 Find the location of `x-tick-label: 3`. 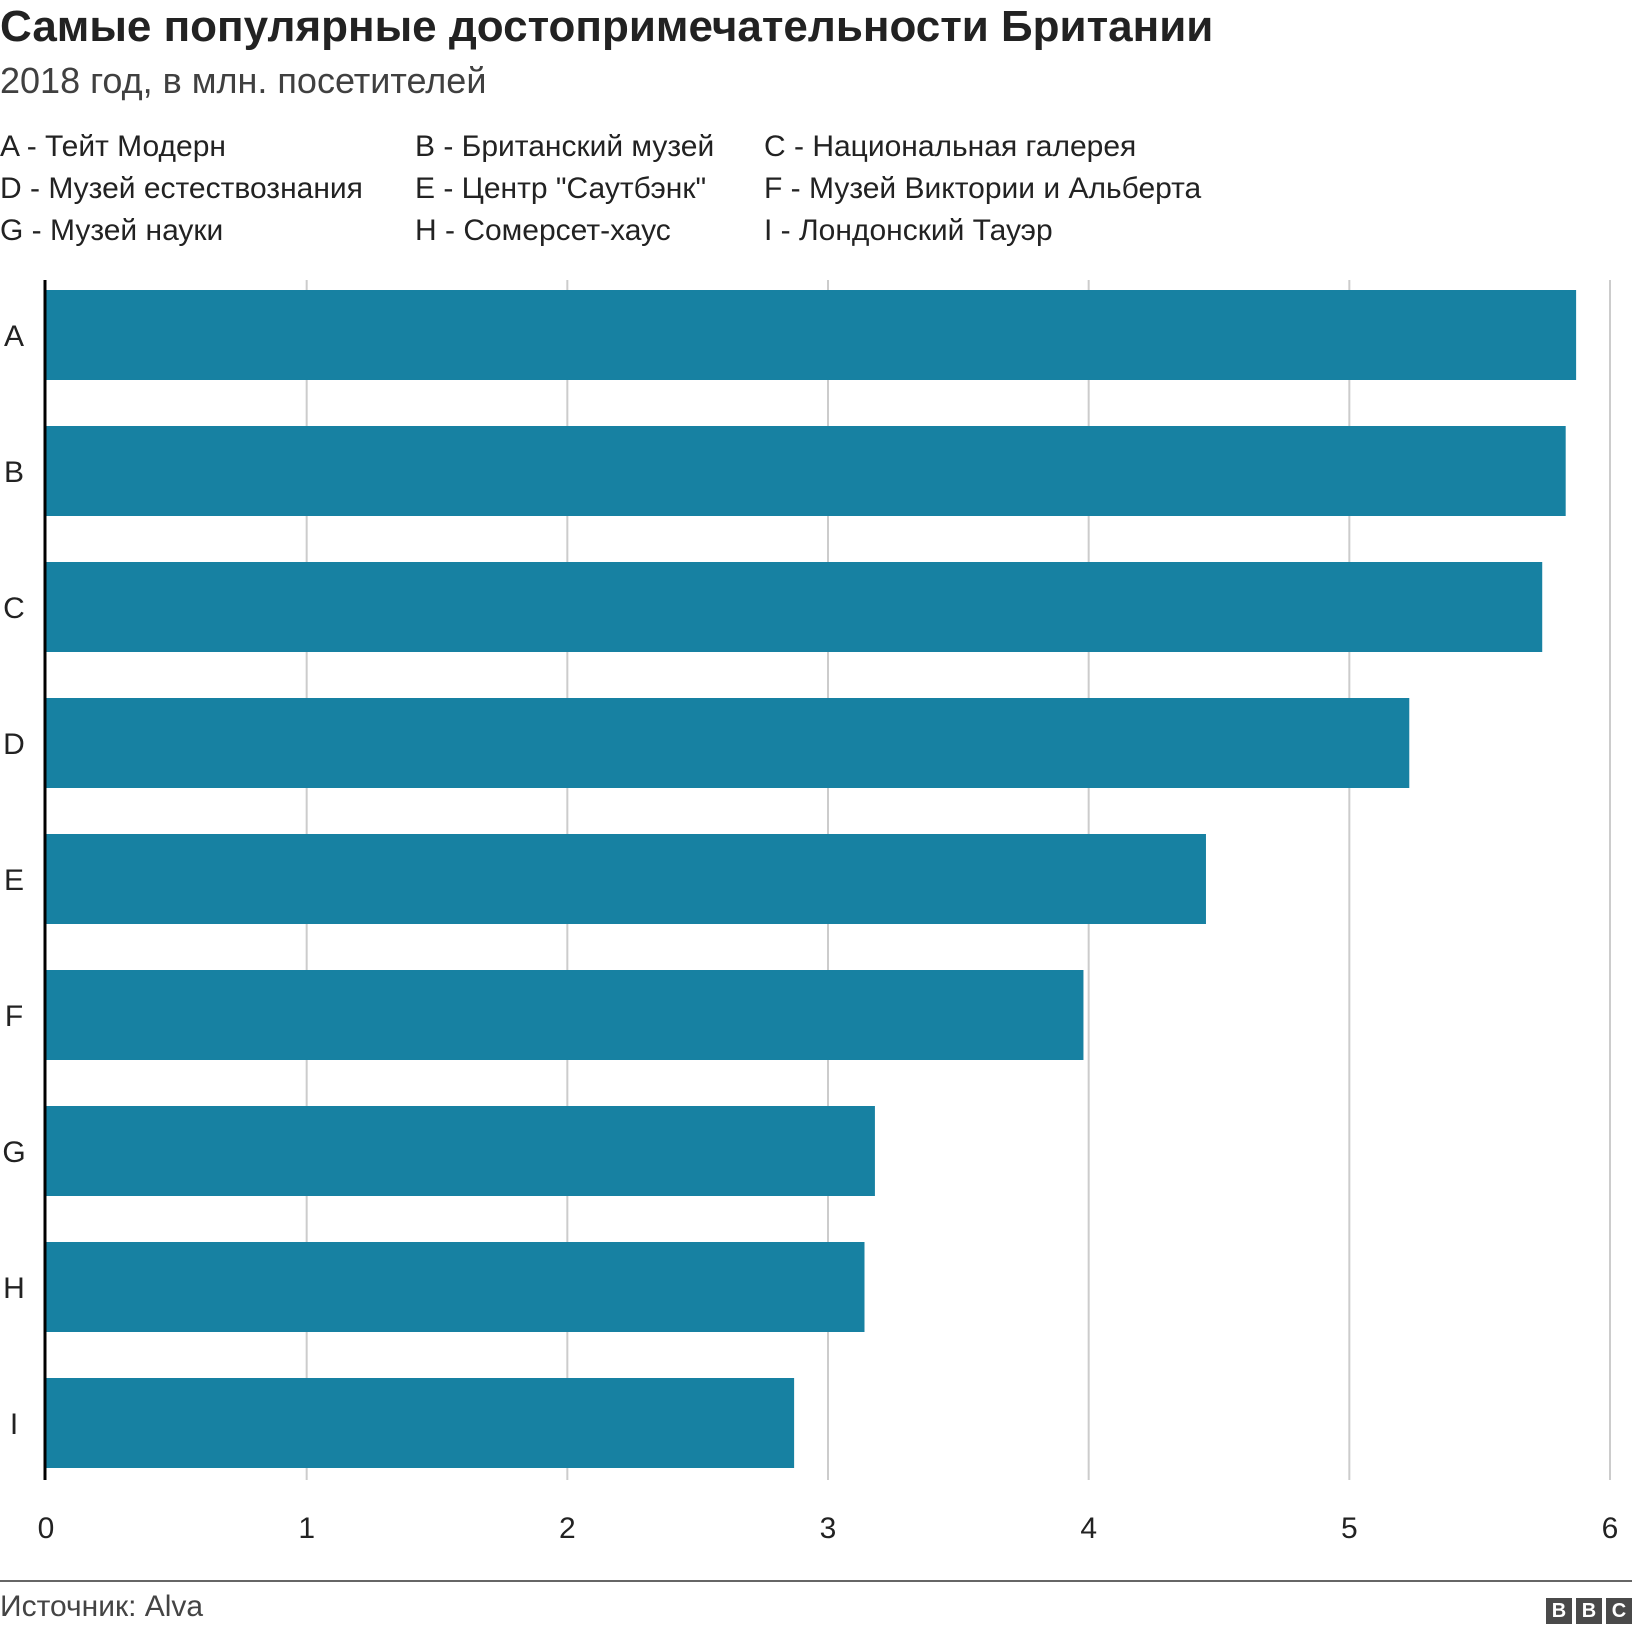

x-tick-label: 3 is located at coordinates (828, 1528).